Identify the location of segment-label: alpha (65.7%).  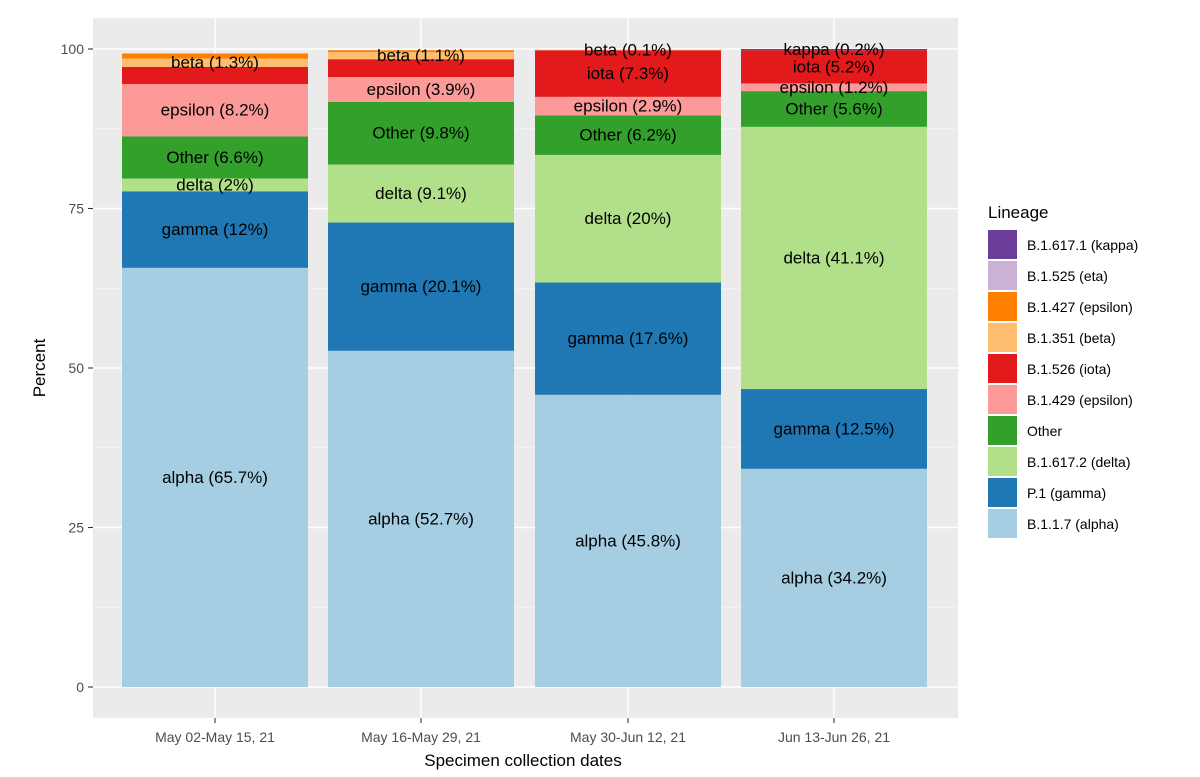
(215, 477).